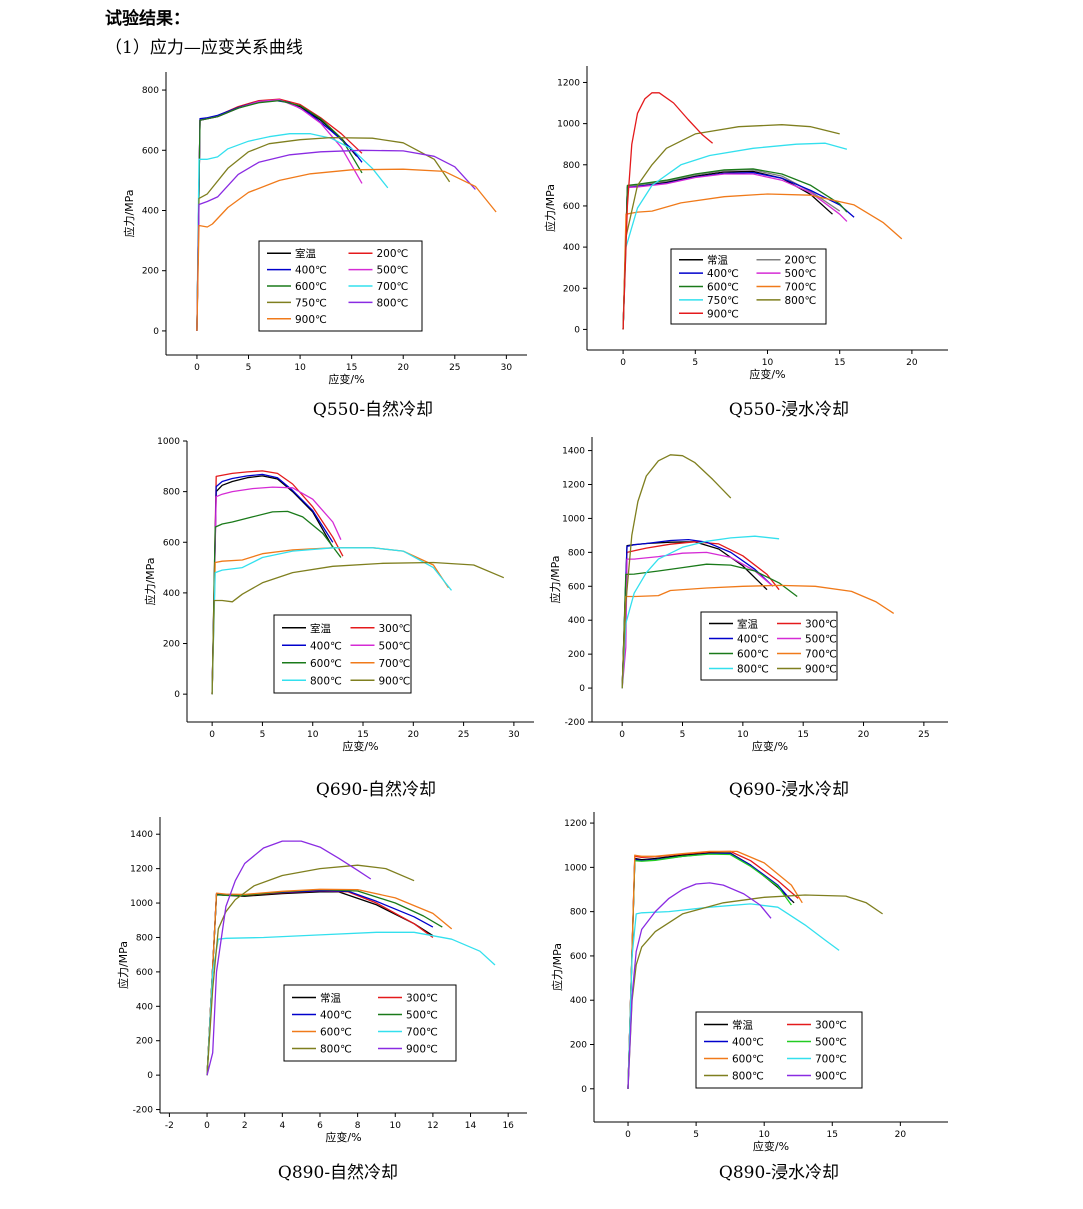  What do you see at coordinates (573, 486) in the screenshot?
I see `y-tick-label: 1200` at bounding box center [573, 486].